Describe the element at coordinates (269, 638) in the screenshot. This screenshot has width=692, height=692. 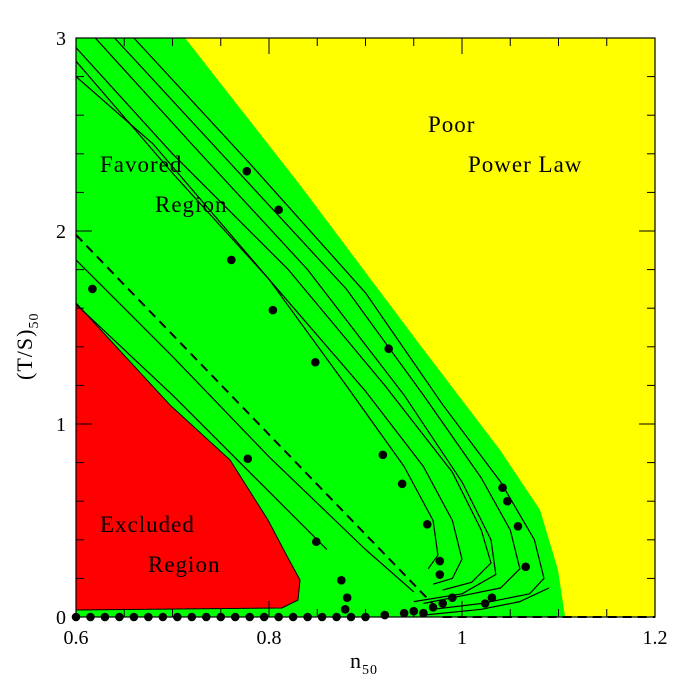
I see `x-tick-label: 0.8` at that location.